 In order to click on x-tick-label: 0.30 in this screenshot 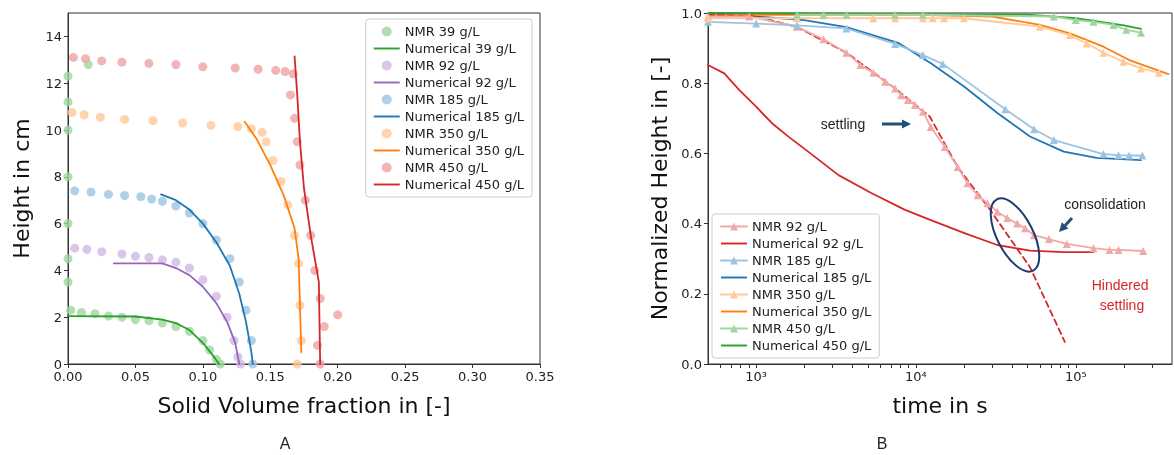, I will do `click(473, 376)`.